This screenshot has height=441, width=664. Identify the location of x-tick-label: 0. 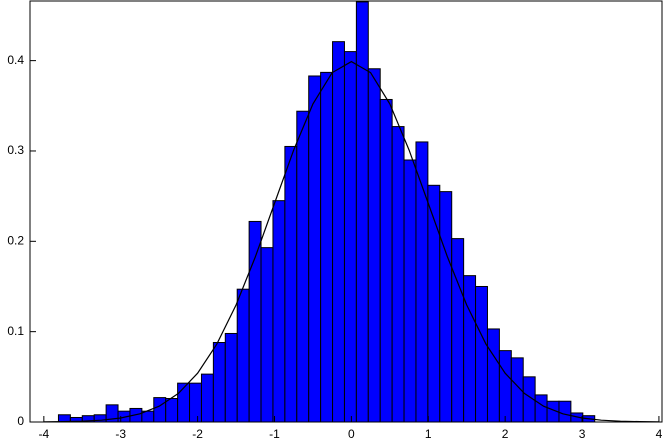
(351, 434).